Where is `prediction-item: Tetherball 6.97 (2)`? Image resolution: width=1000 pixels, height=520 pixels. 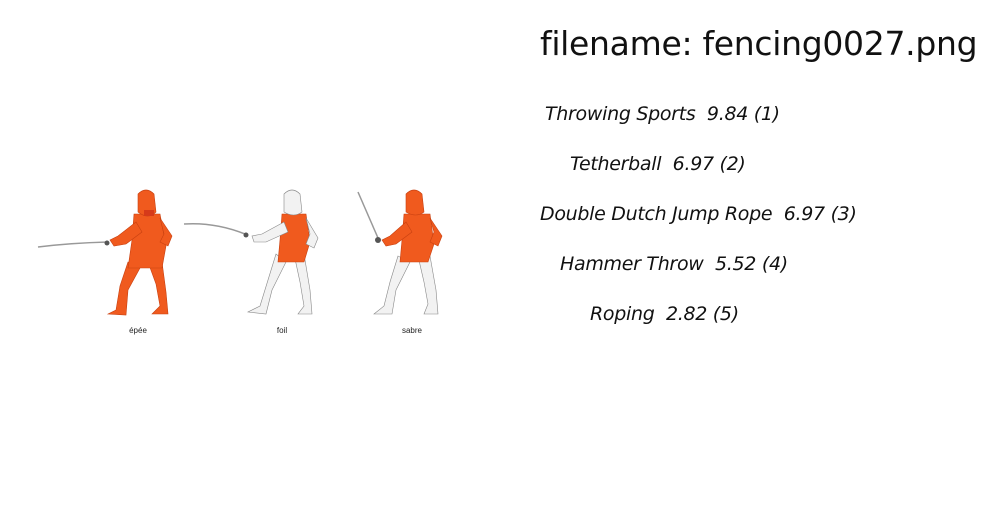
prediction-item: Tetherball 6.97 (2) is located at coordinates (658, 164).